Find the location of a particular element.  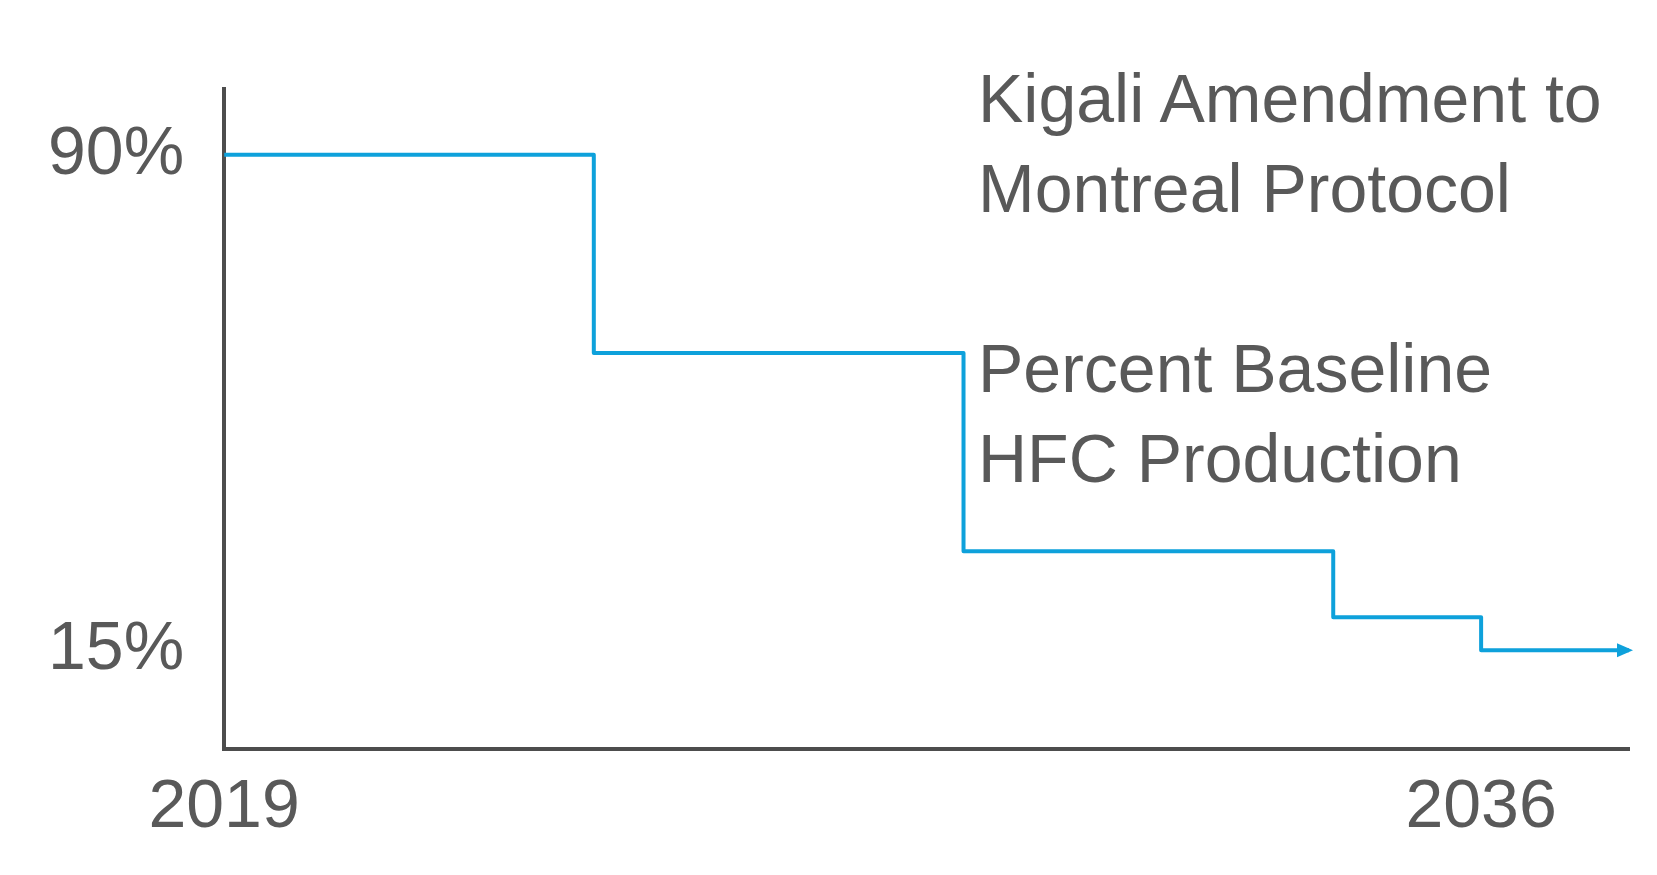

x-tick-label: 2036 is located at coordinates (1481, 802).